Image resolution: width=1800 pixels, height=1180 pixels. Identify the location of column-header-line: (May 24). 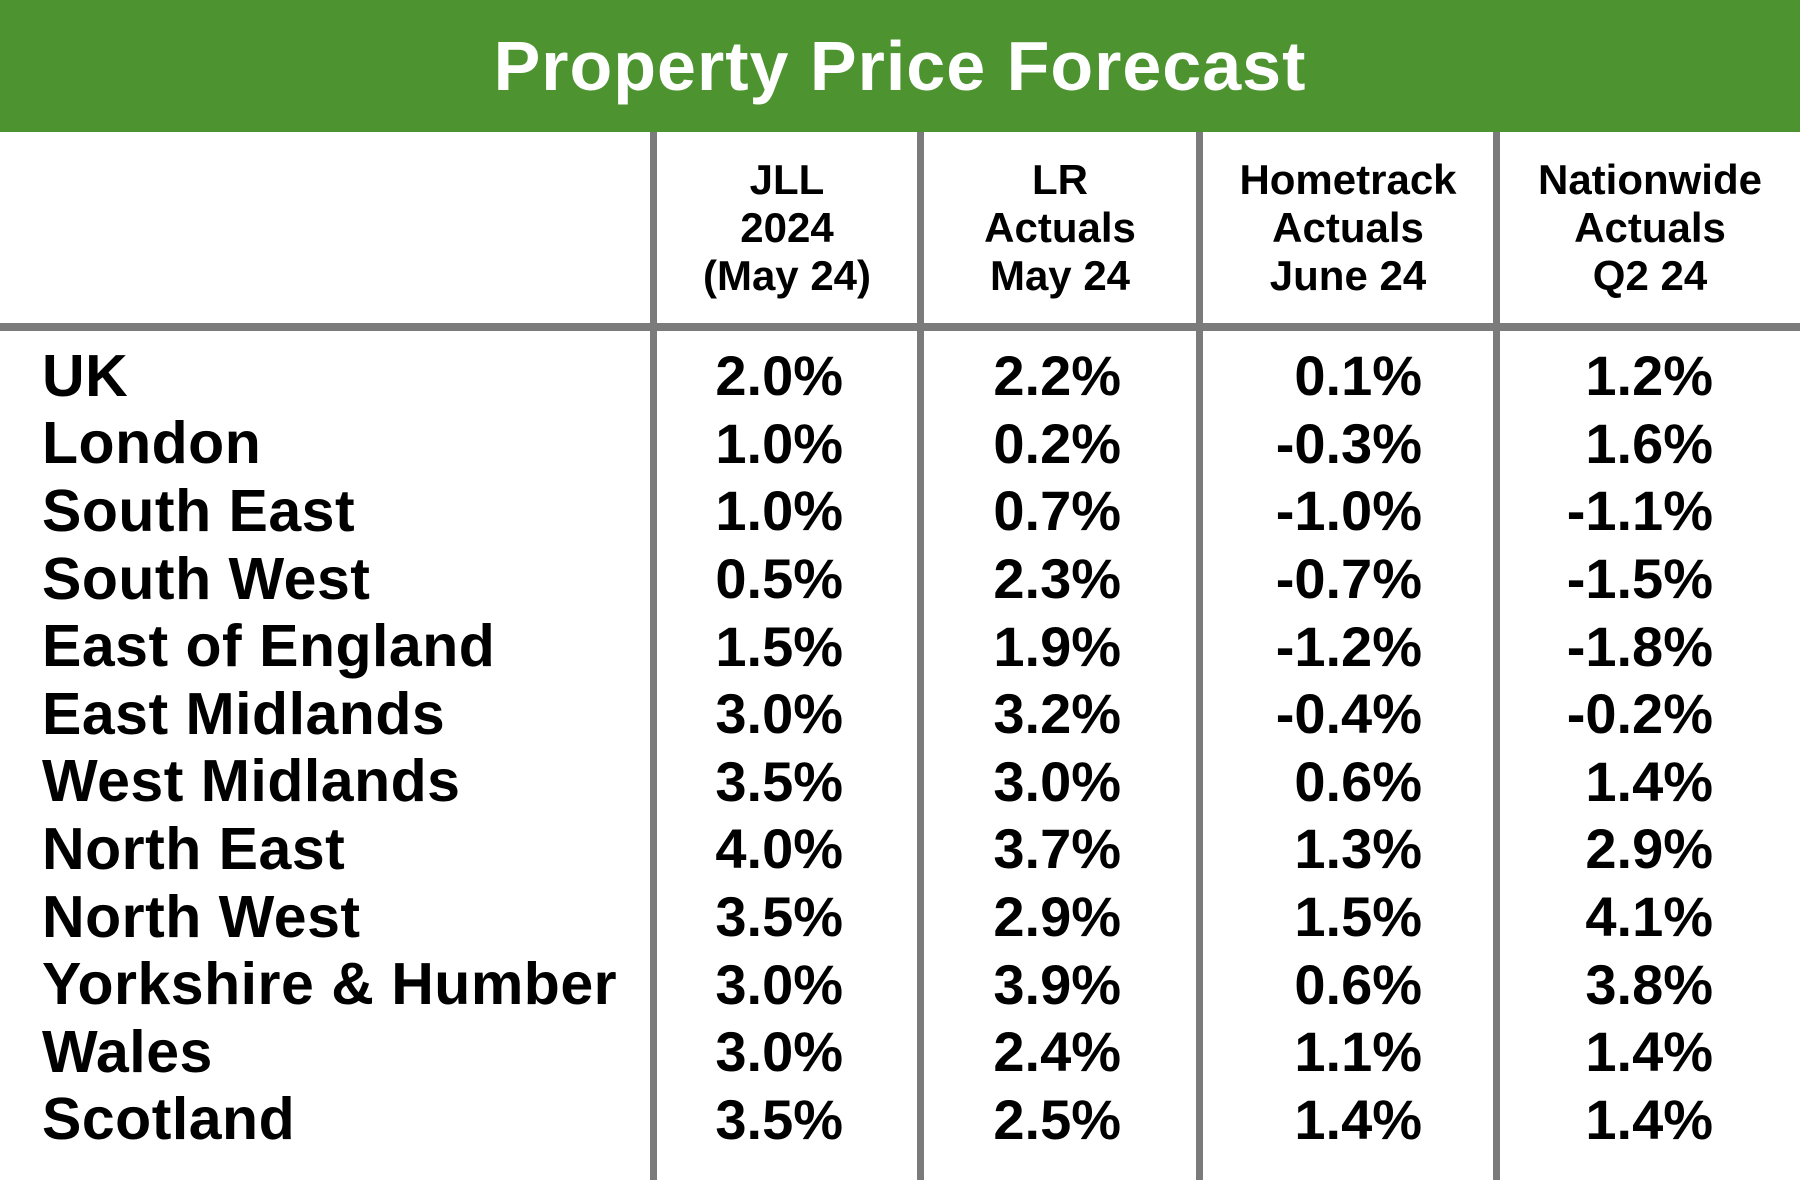
(787, 275).